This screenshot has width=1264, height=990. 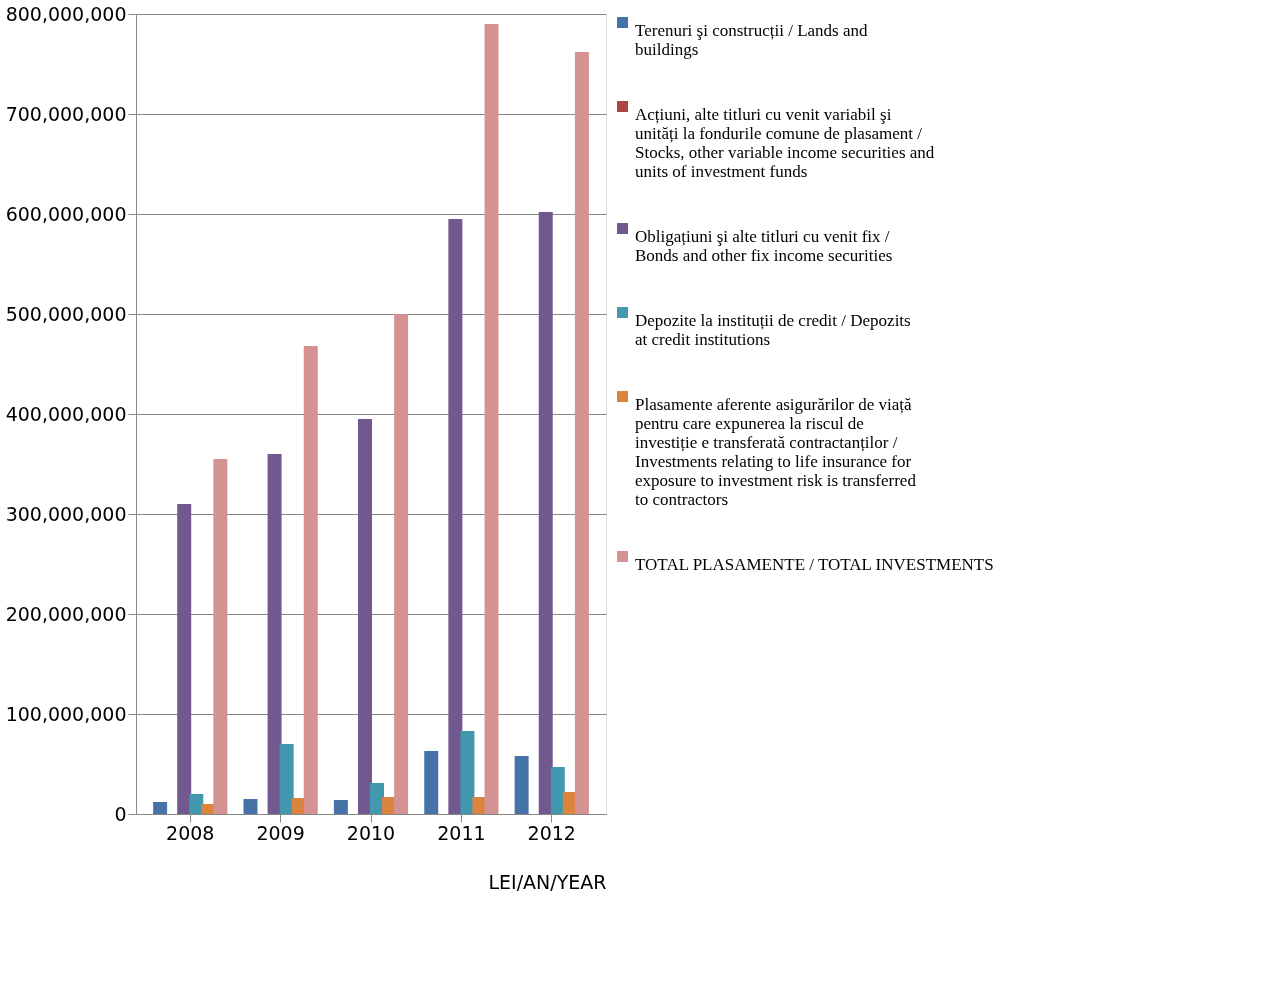 I want to click on y-tick-label: 700,000,000, so click(x=66, y=113).